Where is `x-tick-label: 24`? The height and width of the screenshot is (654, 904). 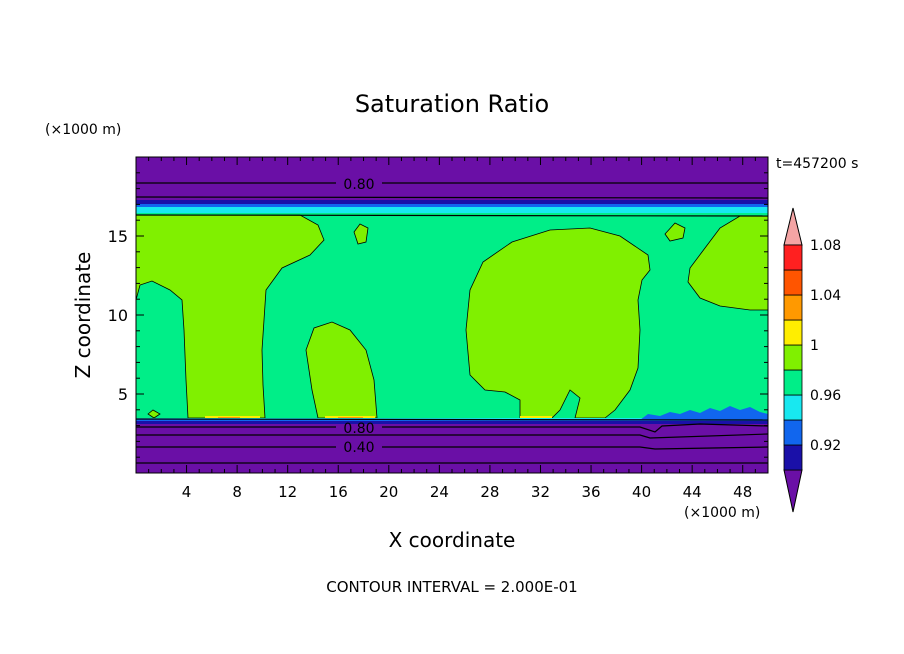
x-tick-label: 24 is located at coordinates (439, 492).